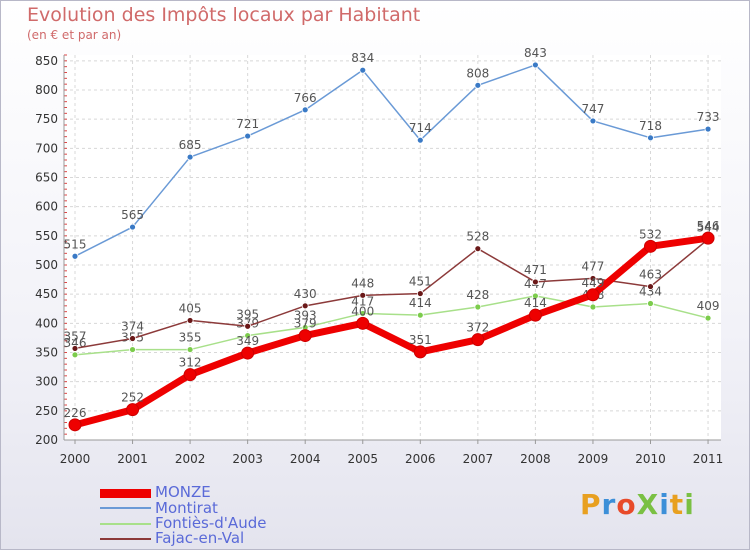 This screenshot has height=550, width=750. I want to click on data-label-fajac-en-val-2003: 395, so click(247, 314).